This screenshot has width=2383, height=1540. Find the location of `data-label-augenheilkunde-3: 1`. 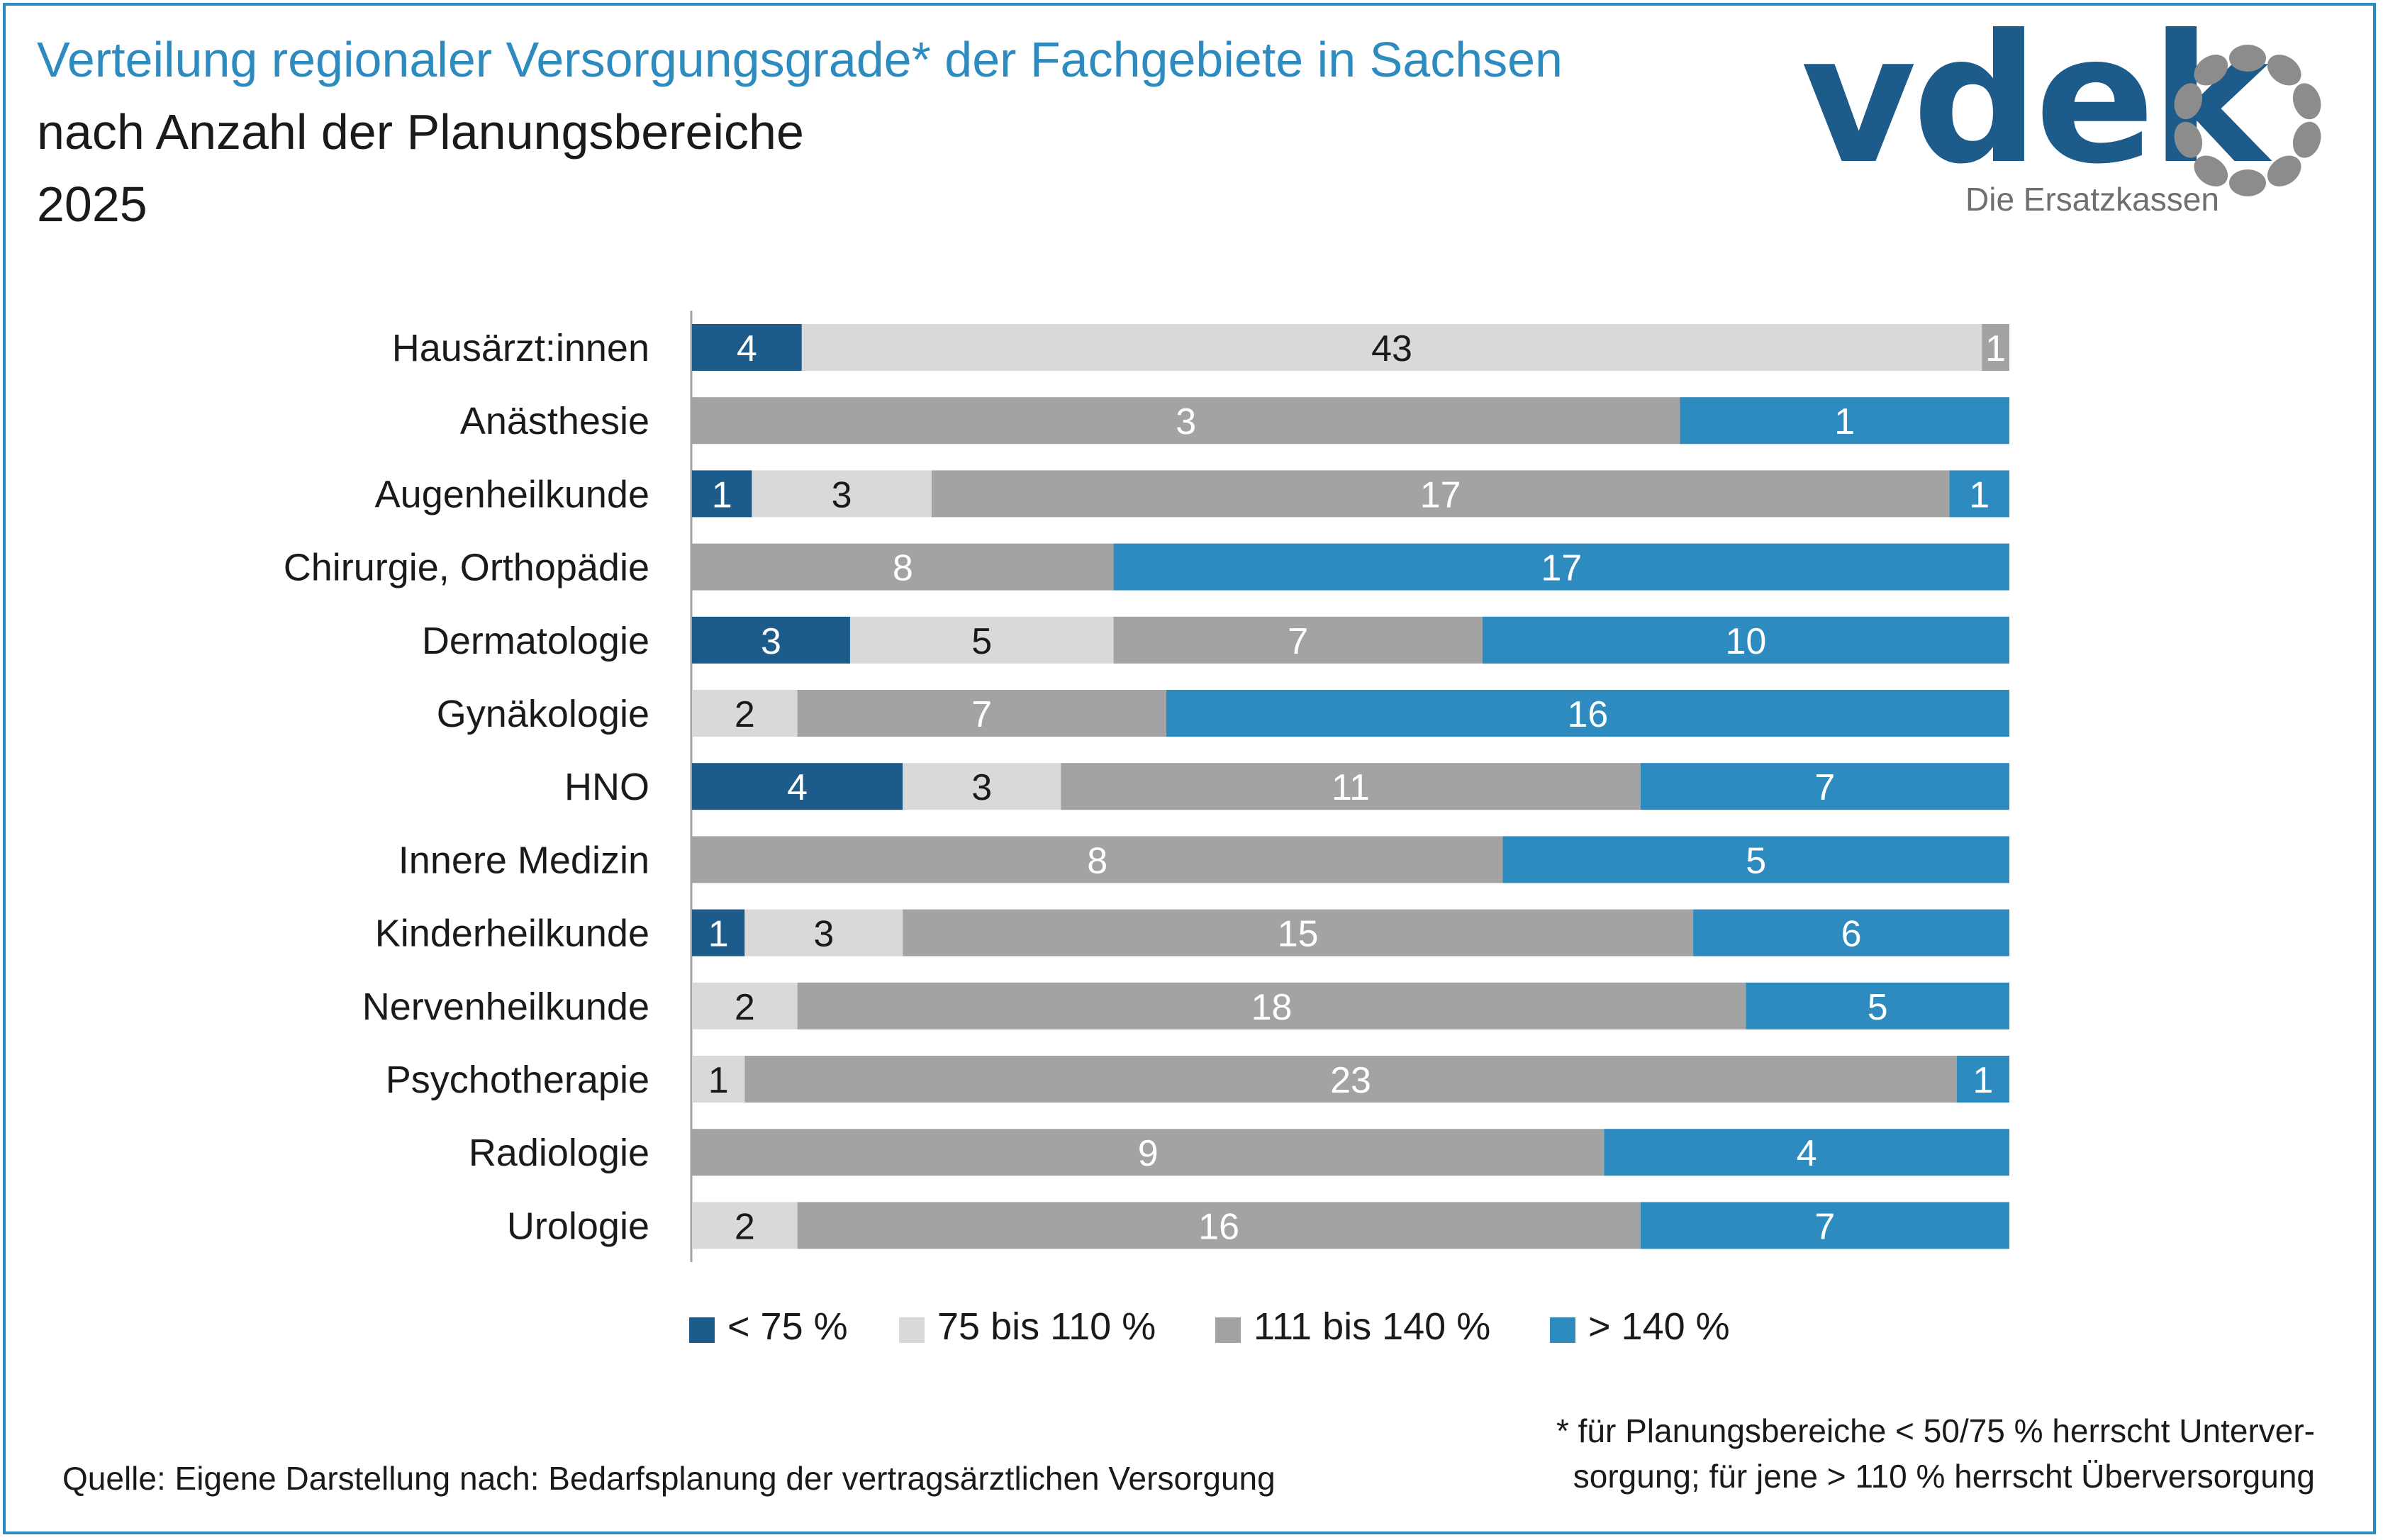

data-label-augenheilkunde-3: 1 is located at coordinates (1979, 494).